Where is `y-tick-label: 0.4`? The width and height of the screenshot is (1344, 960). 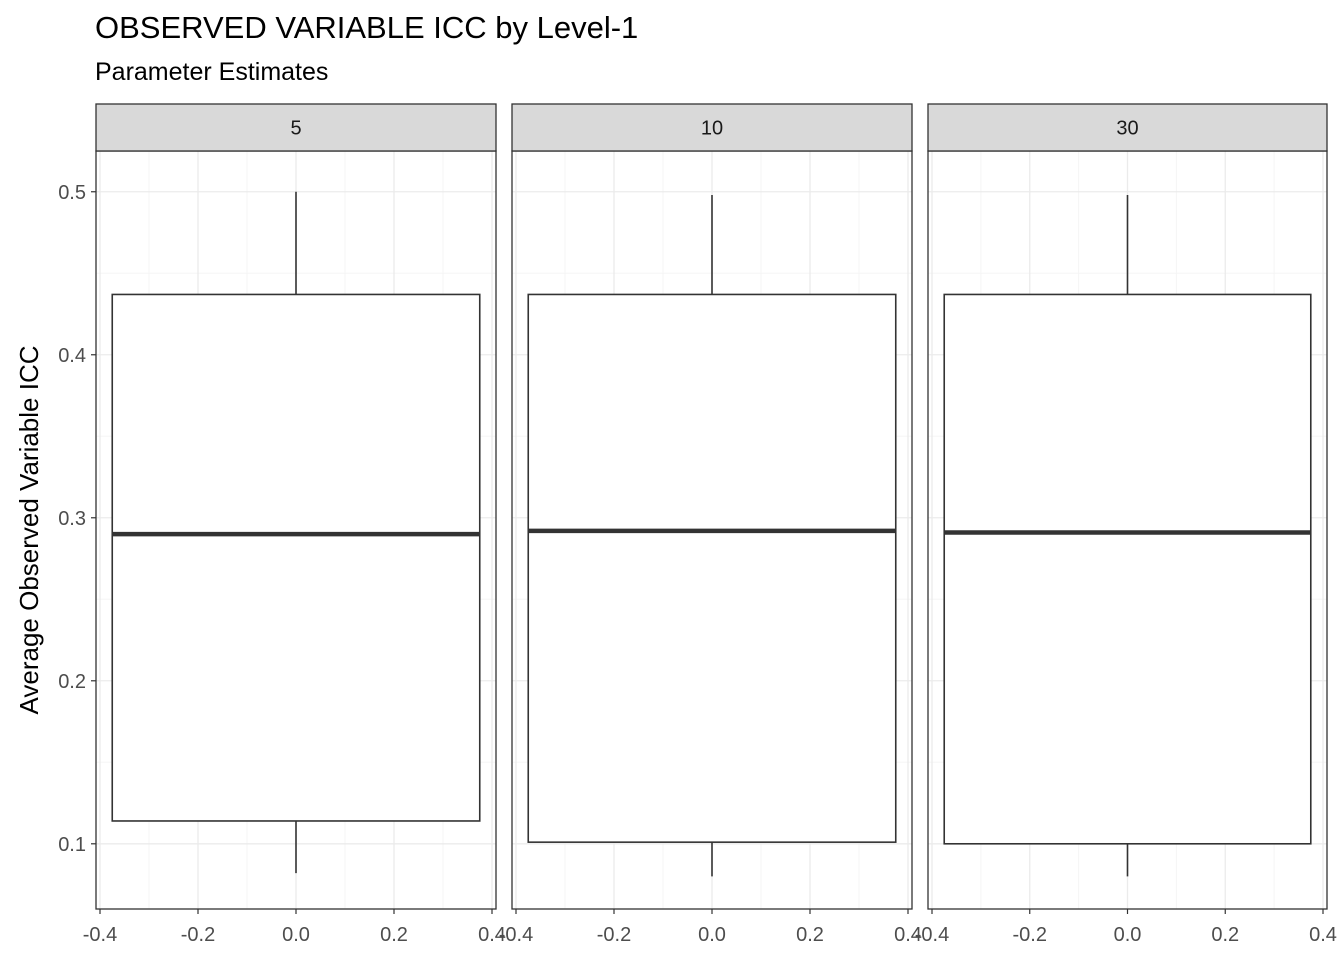 y-tick-label: 0.4 is located at coordinates (72, 356).